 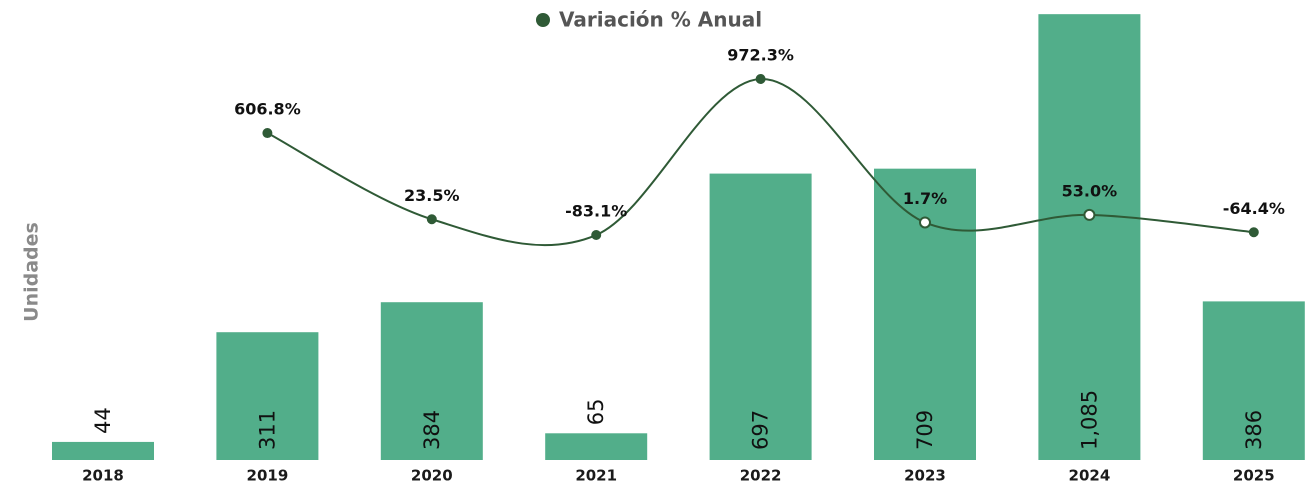 What do you see at coordinates (103, 420) in the screenshot?
I see `bar-value-label: 44` at bounding box center [103, 420].